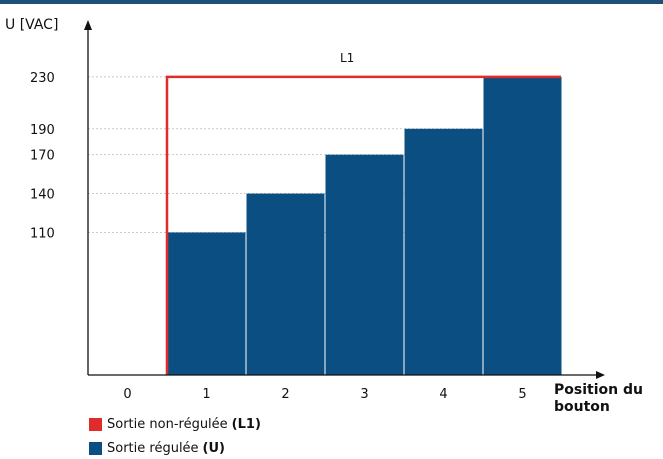  What do you see at coordinates (31, 25) in the screenshot?
I see `y-axis-label: U [VAC]` at bounding box center [31, 25].